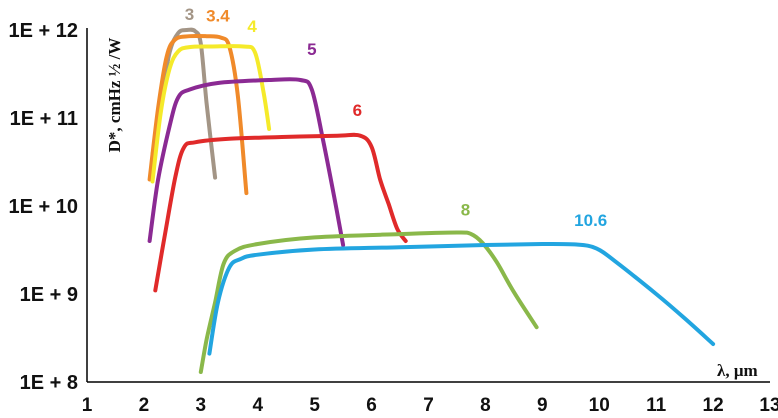 This screenshot has width=778, height=418. Describe the element at coordinates (737, 370) in the screenshot. I see `x-axis-title: λ, μm` at that location.